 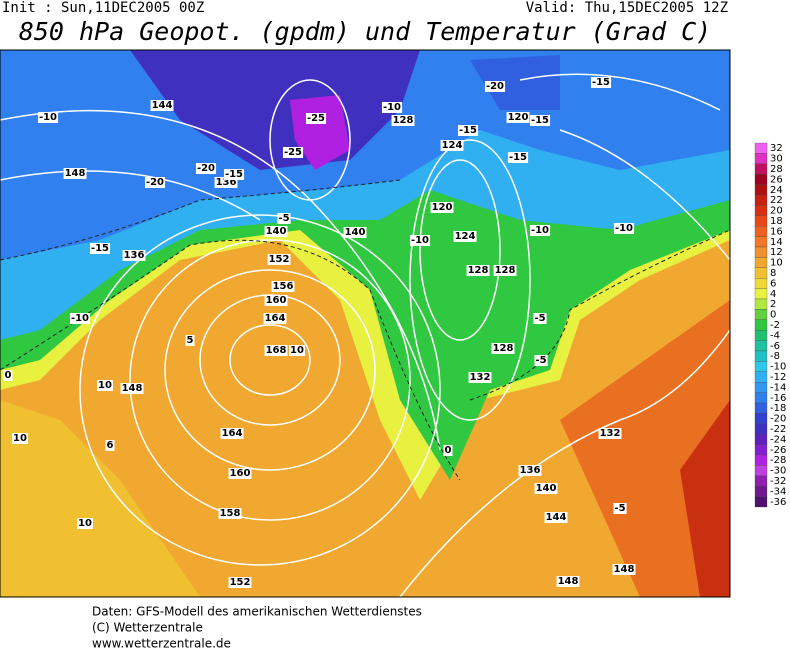 I want to click on contour-label: 168, so click(x=276, y=350).